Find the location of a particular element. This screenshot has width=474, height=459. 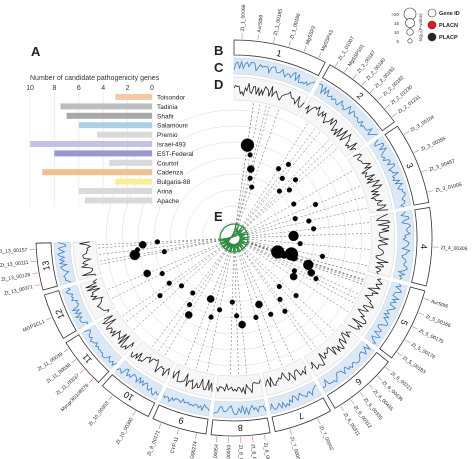

gene-label: Zt_3_00104 is located at coordinates (423, 123).